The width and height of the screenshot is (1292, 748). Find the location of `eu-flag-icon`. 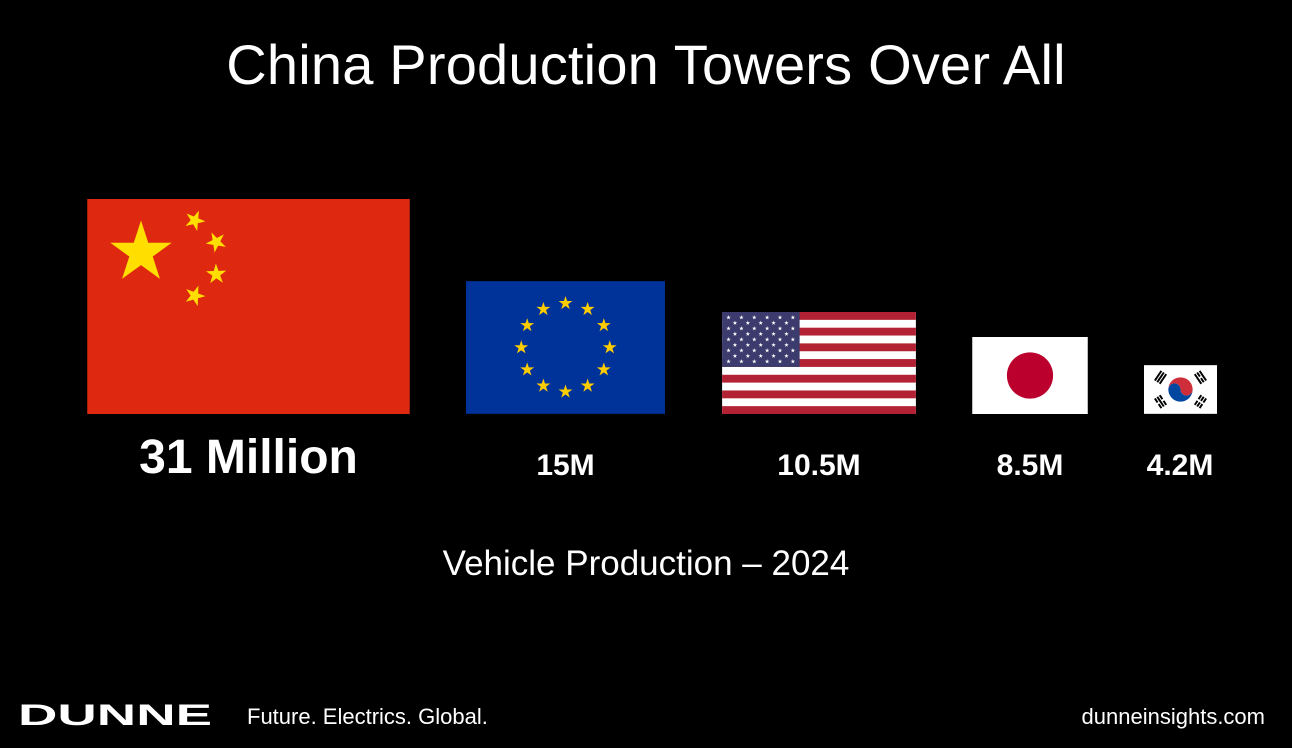

eu-flag-icon is located at coordinates (565, 347).